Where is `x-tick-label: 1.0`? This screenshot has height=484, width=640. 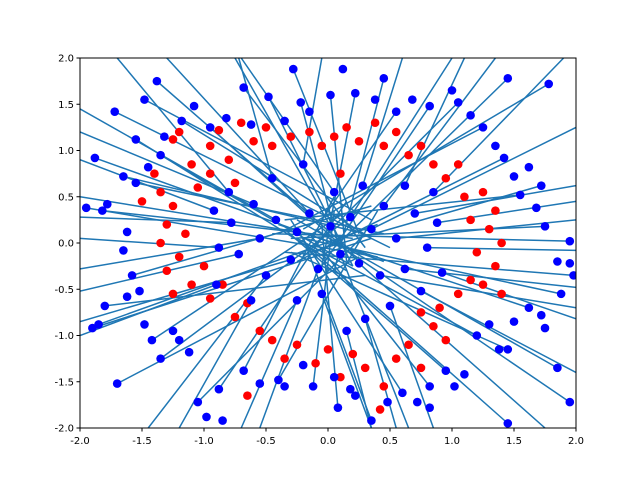
x-tick-label: 1.0 is located at coordinates (452, 441).